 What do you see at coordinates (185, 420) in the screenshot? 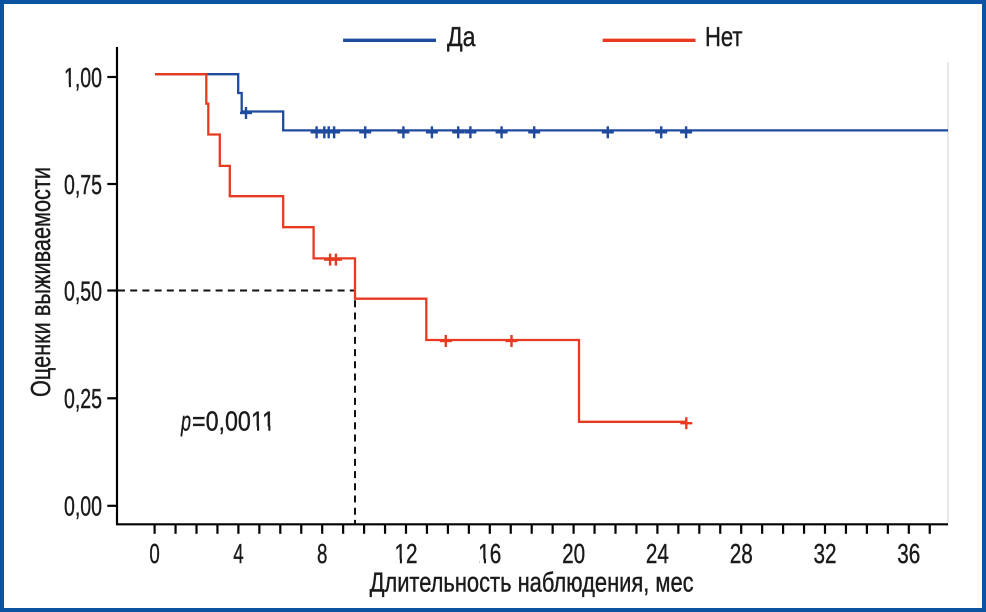
I see `svg-text: p` at bounding box center [185, 420].